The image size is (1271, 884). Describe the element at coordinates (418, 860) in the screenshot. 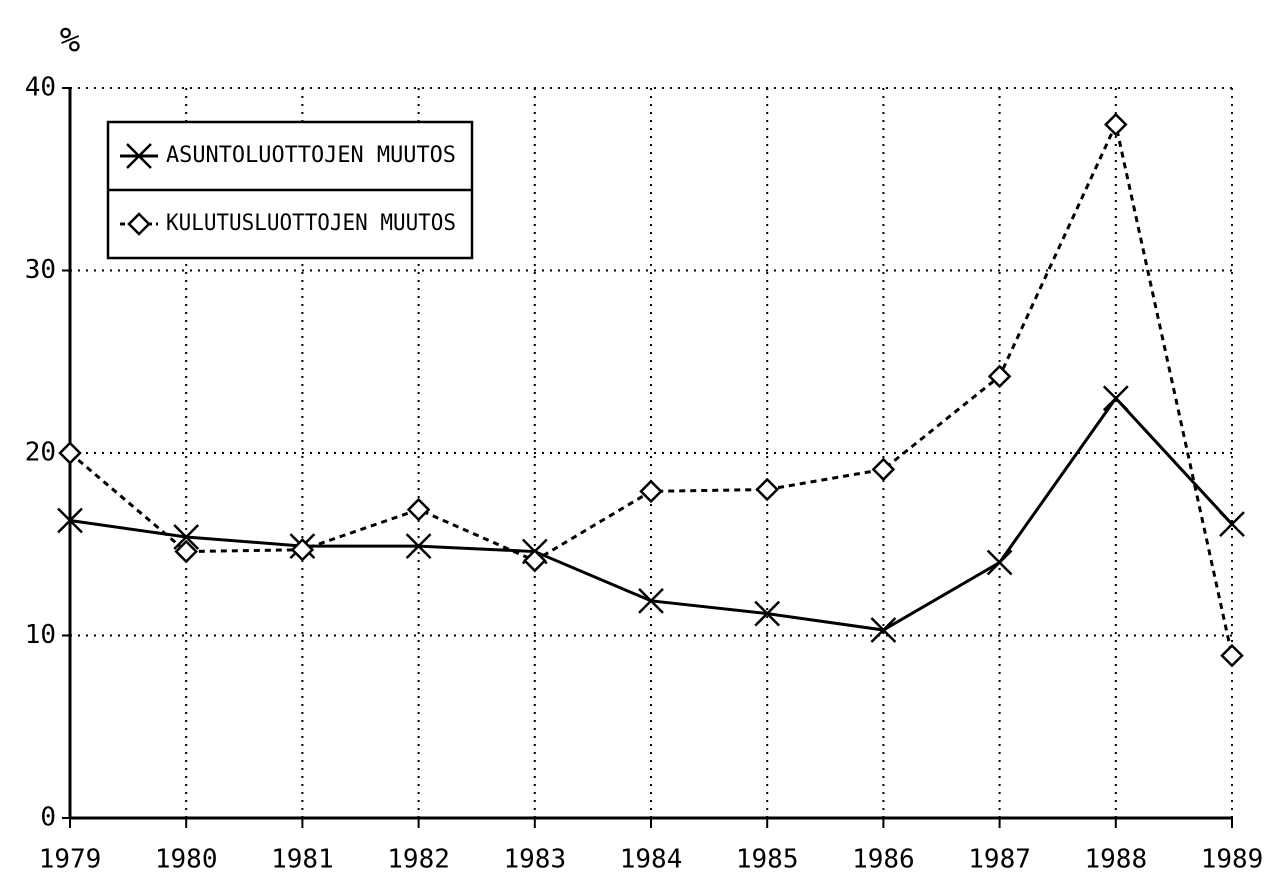

I see `x-tick-label: 1982` at that location.